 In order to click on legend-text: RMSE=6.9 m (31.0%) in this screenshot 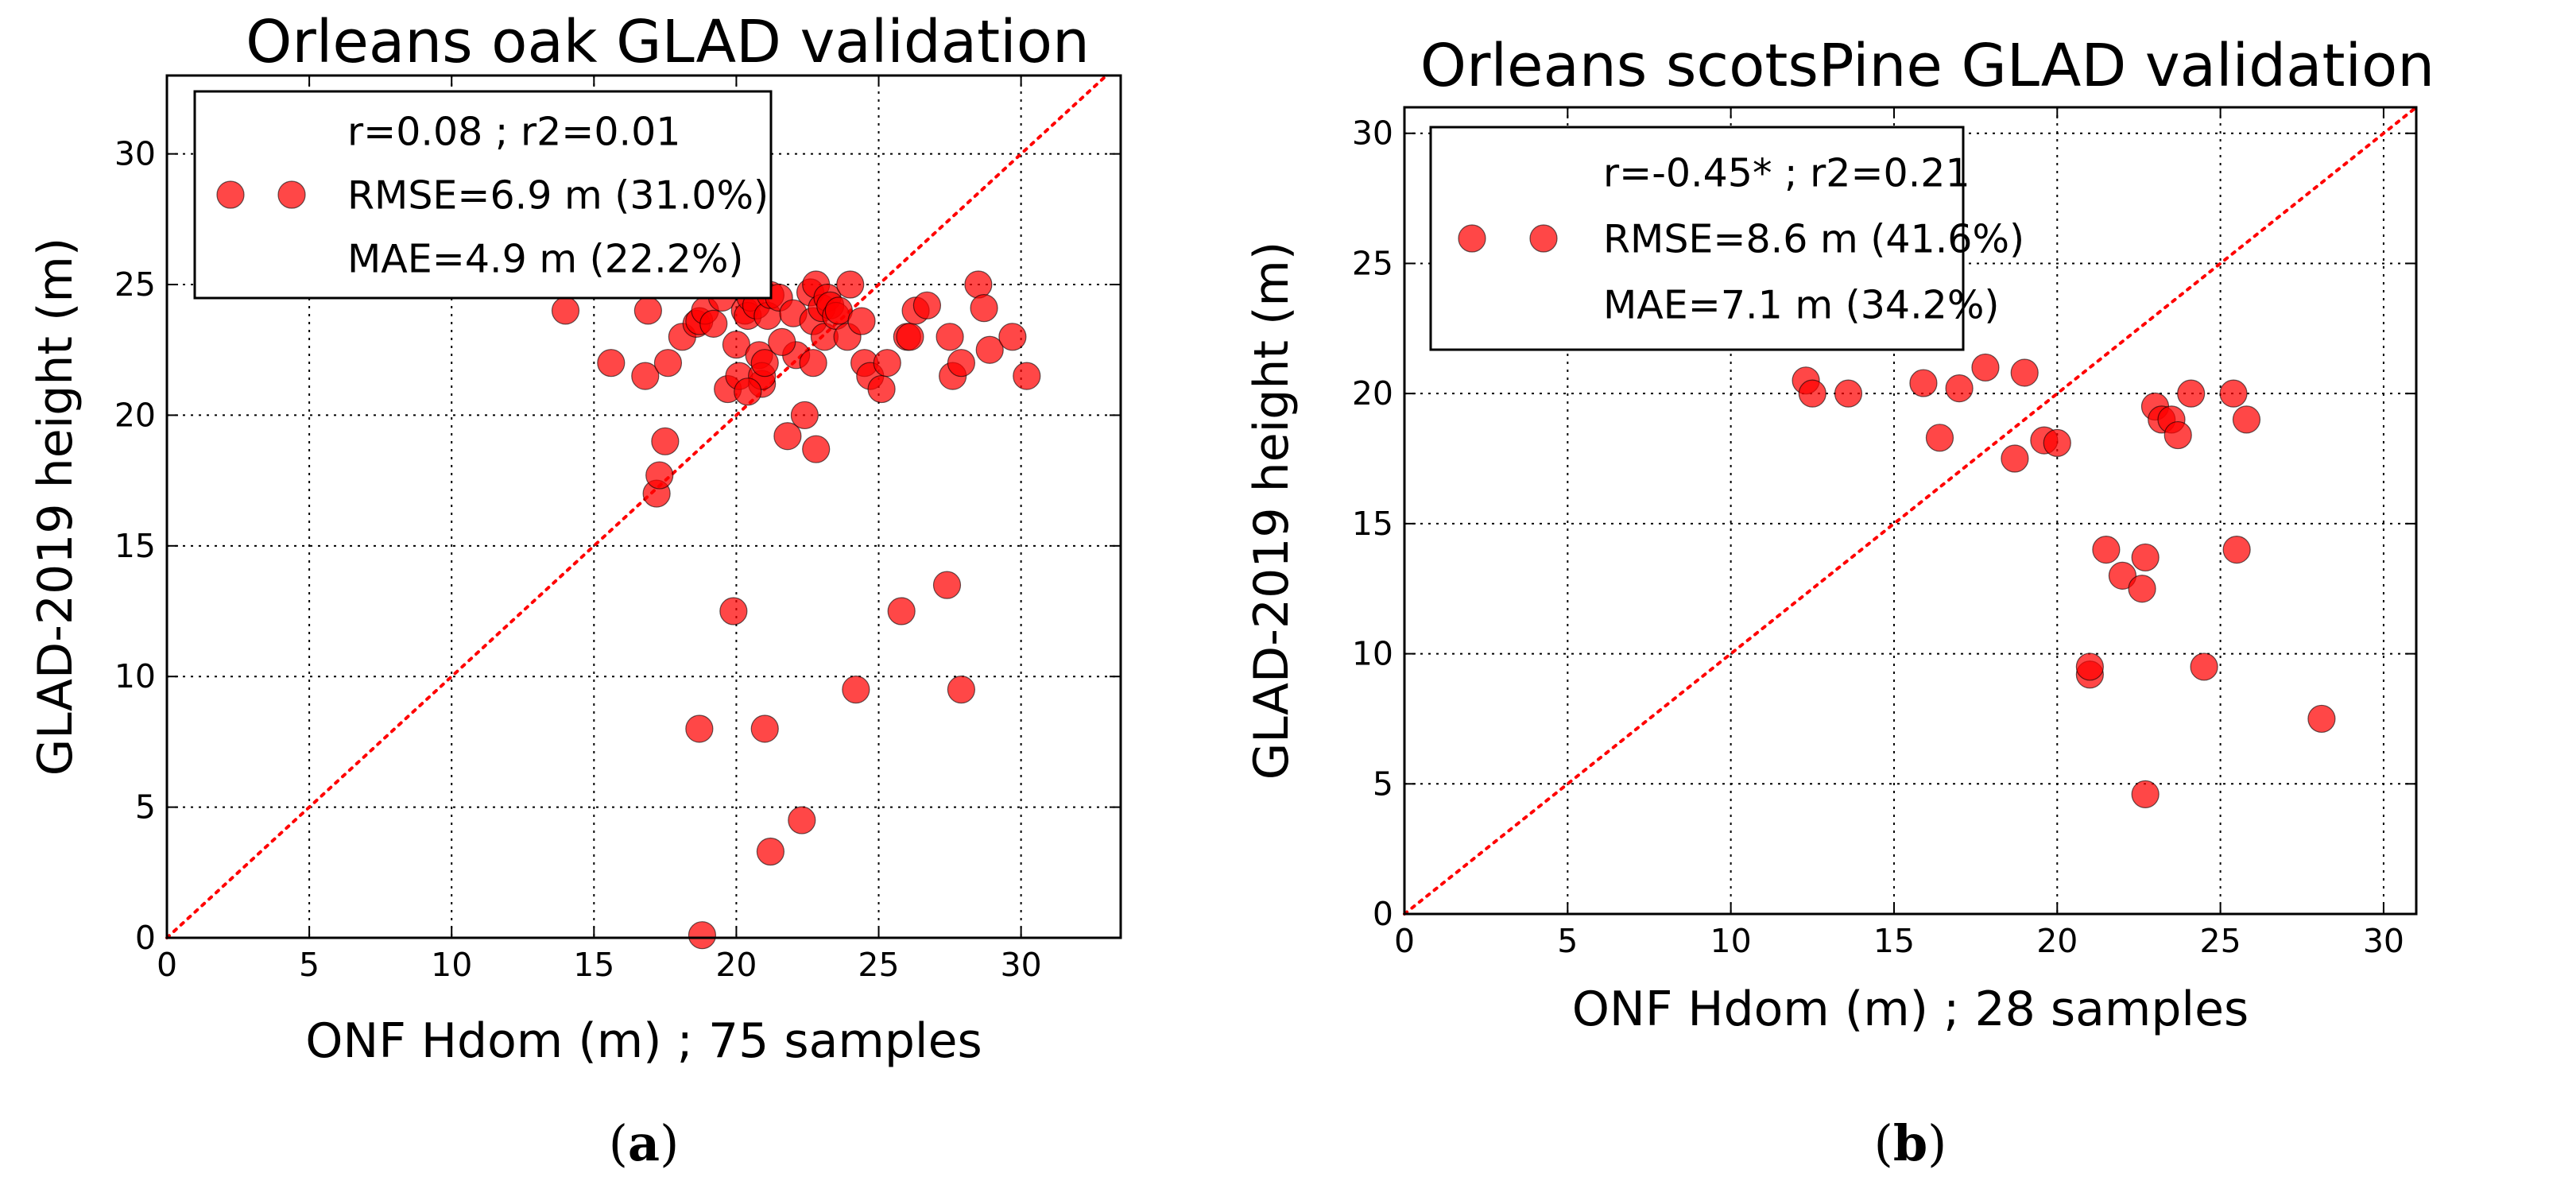, I will do `click(558, 196)`.